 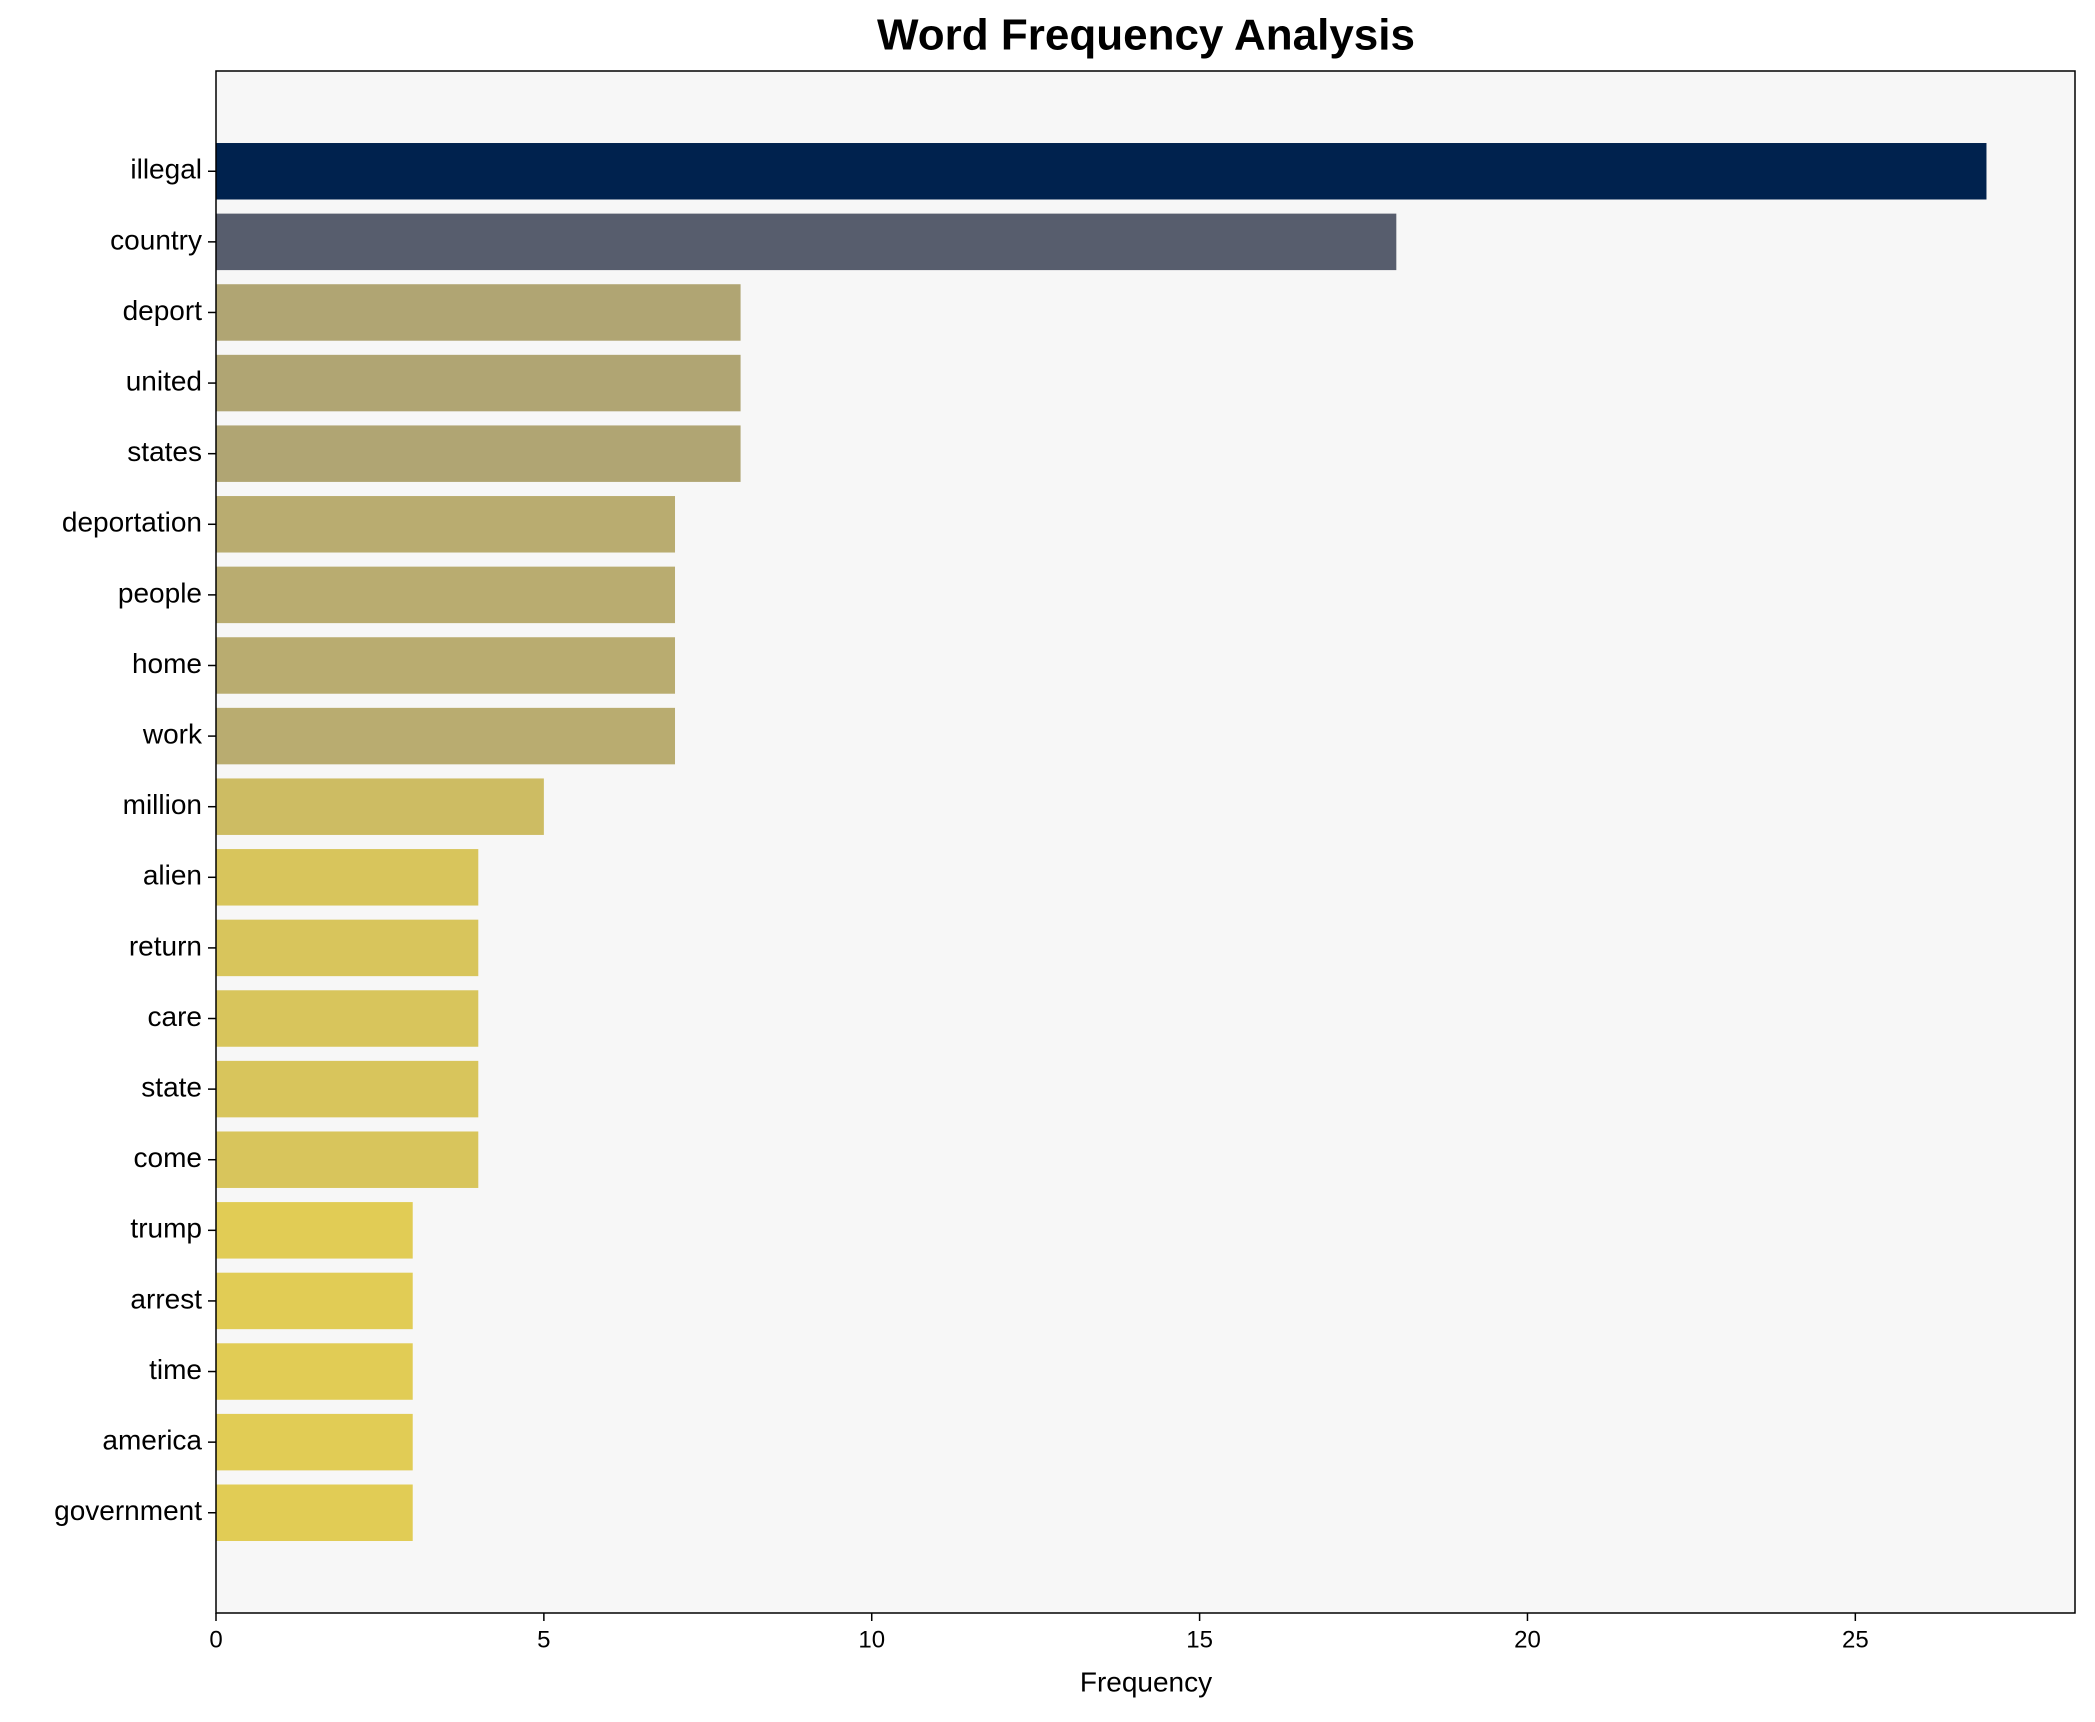 I want to click on y-tick-label: illegal, so click(x=166, y=169).